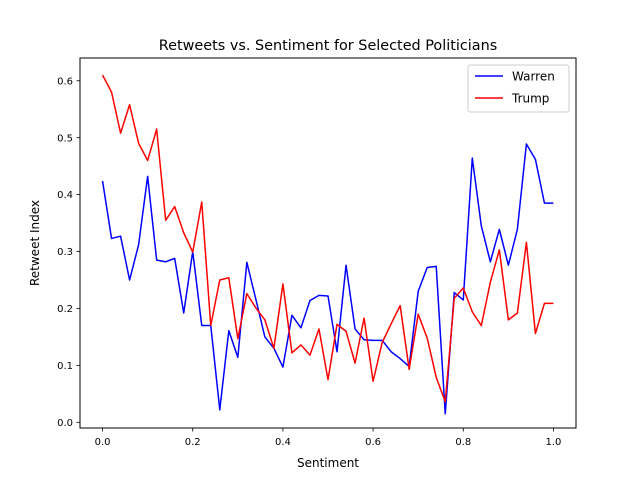  I want to click on legend-label-trump: Trump, so click(530, 99).